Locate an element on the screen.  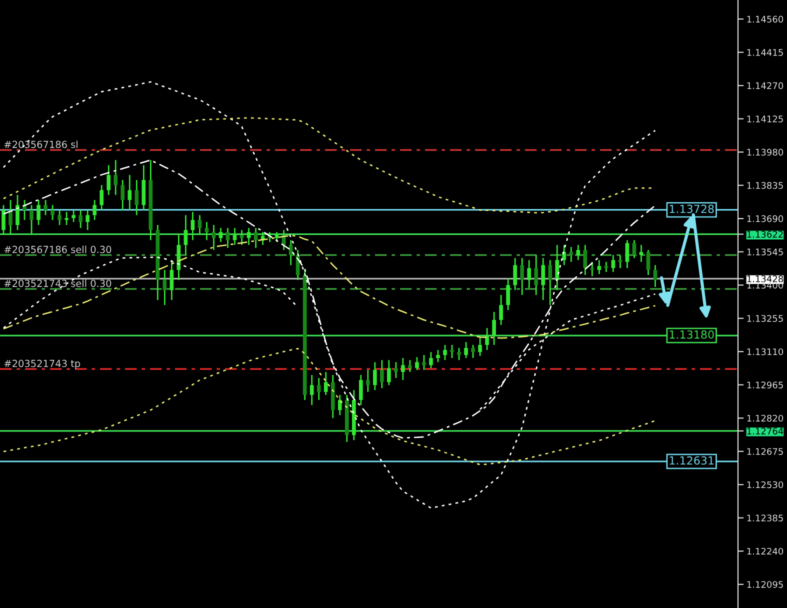
y-tick-label: 1.13690 is located at coordinates (765, 218).